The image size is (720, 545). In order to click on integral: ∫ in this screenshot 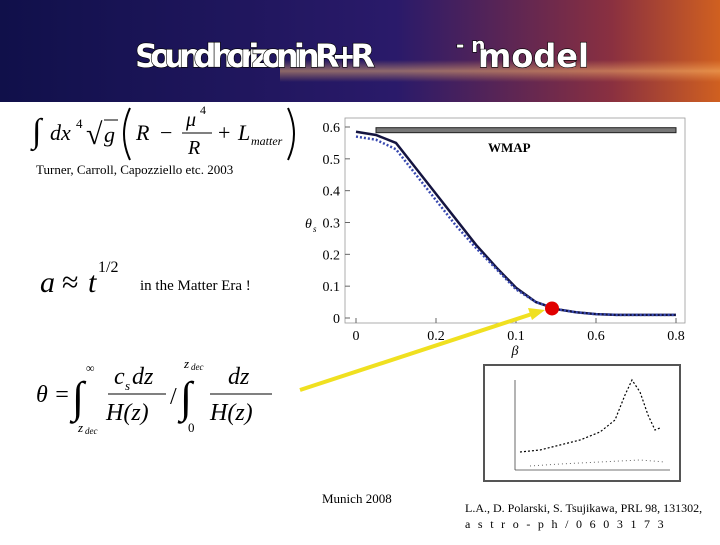, I will do `click(37, 132)`.